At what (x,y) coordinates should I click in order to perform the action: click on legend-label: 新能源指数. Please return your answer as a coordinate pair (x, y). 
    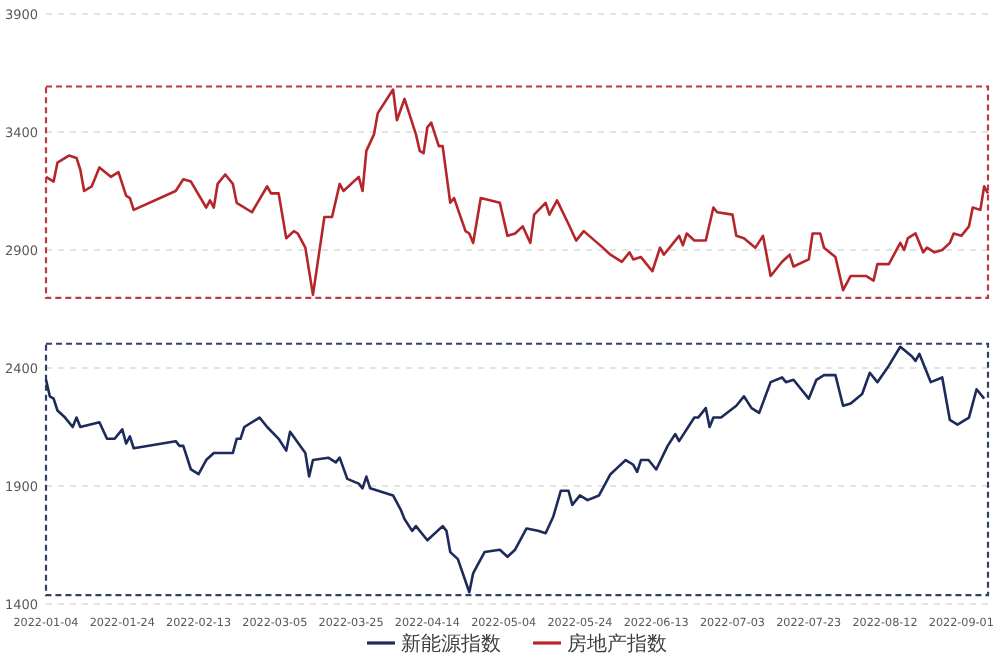
    Looking at the image, I should click on (451, 644).